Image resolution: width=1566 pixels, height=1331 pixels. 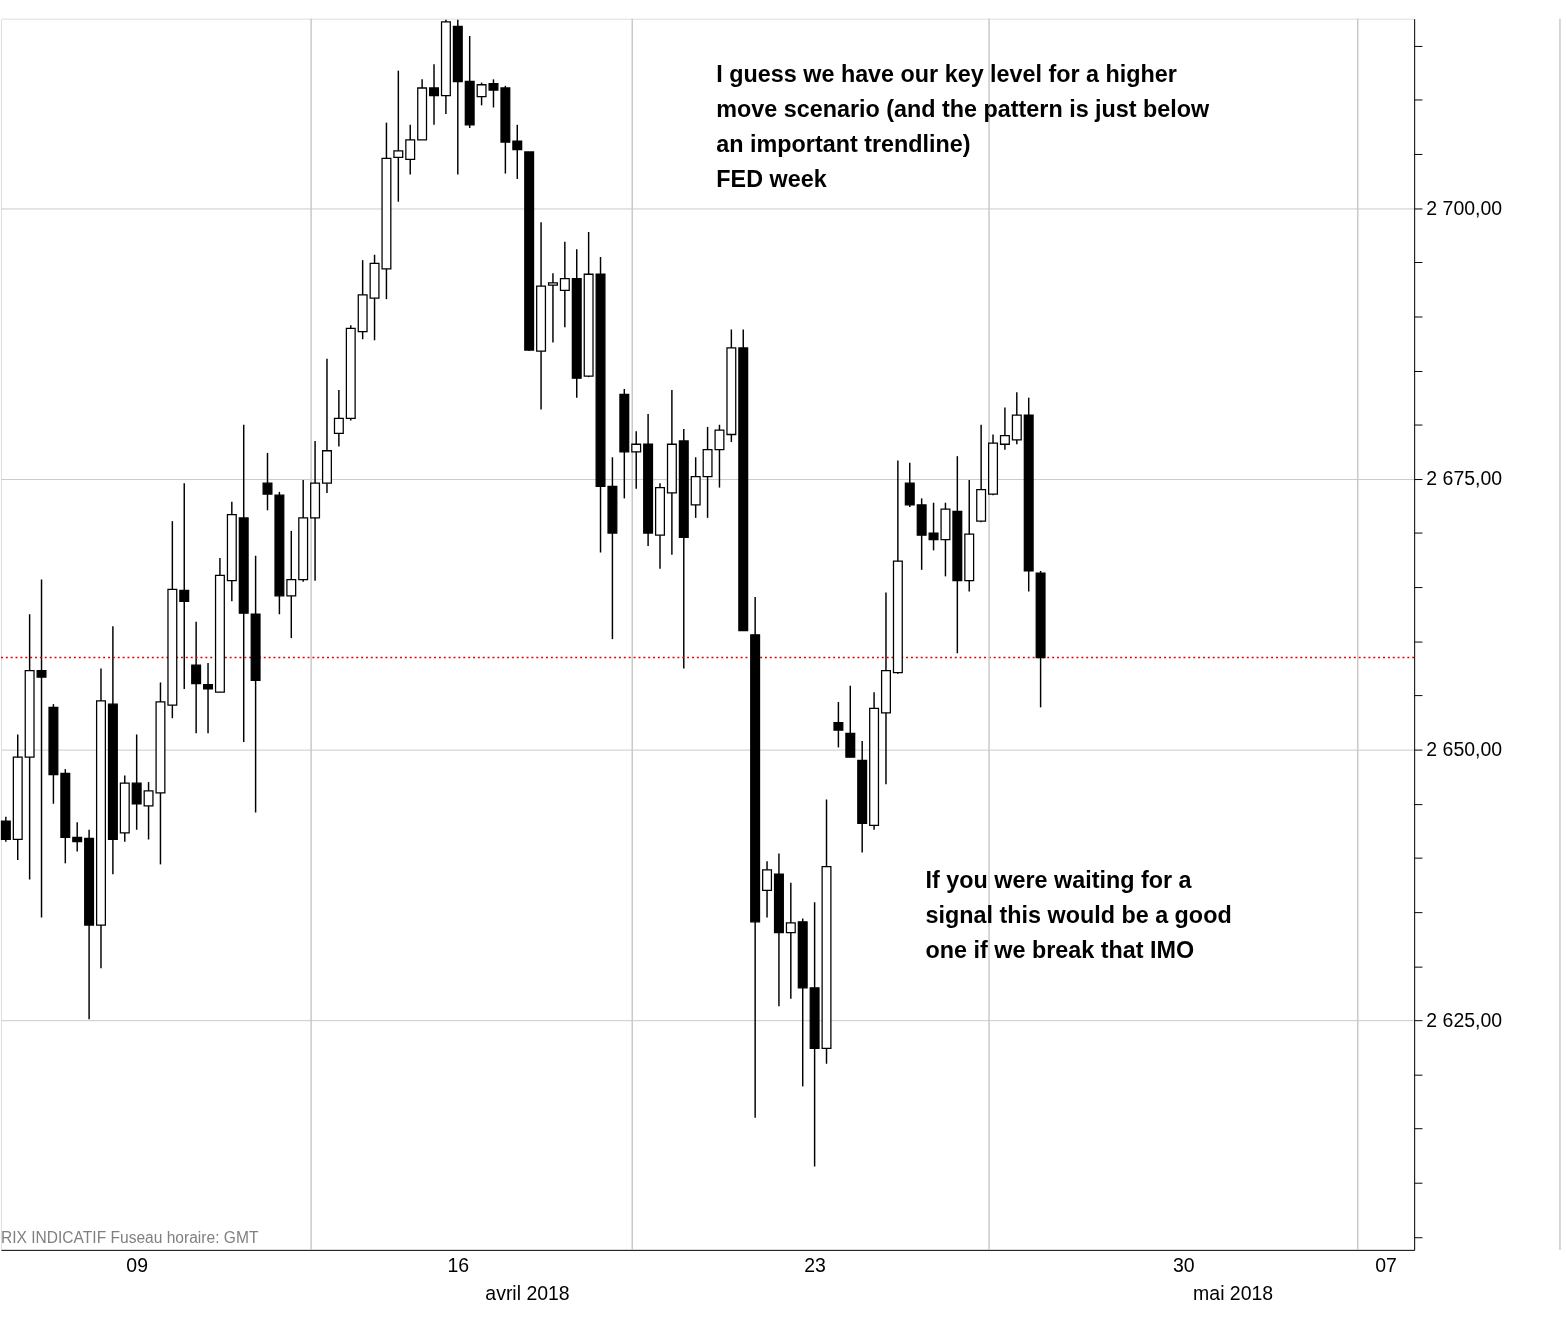 What do you see at coordinates (1183, 1264) in the screenshot?
I see `x-tick-label: 30` at bounding box center [1183, 1264].